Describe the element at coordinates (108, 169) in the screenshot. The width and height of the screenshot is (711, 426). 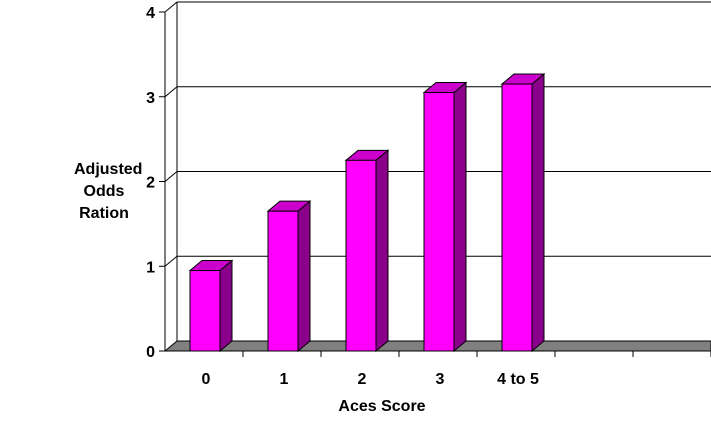
I see `y-axis-label-line-1: Adjusted` at that location.